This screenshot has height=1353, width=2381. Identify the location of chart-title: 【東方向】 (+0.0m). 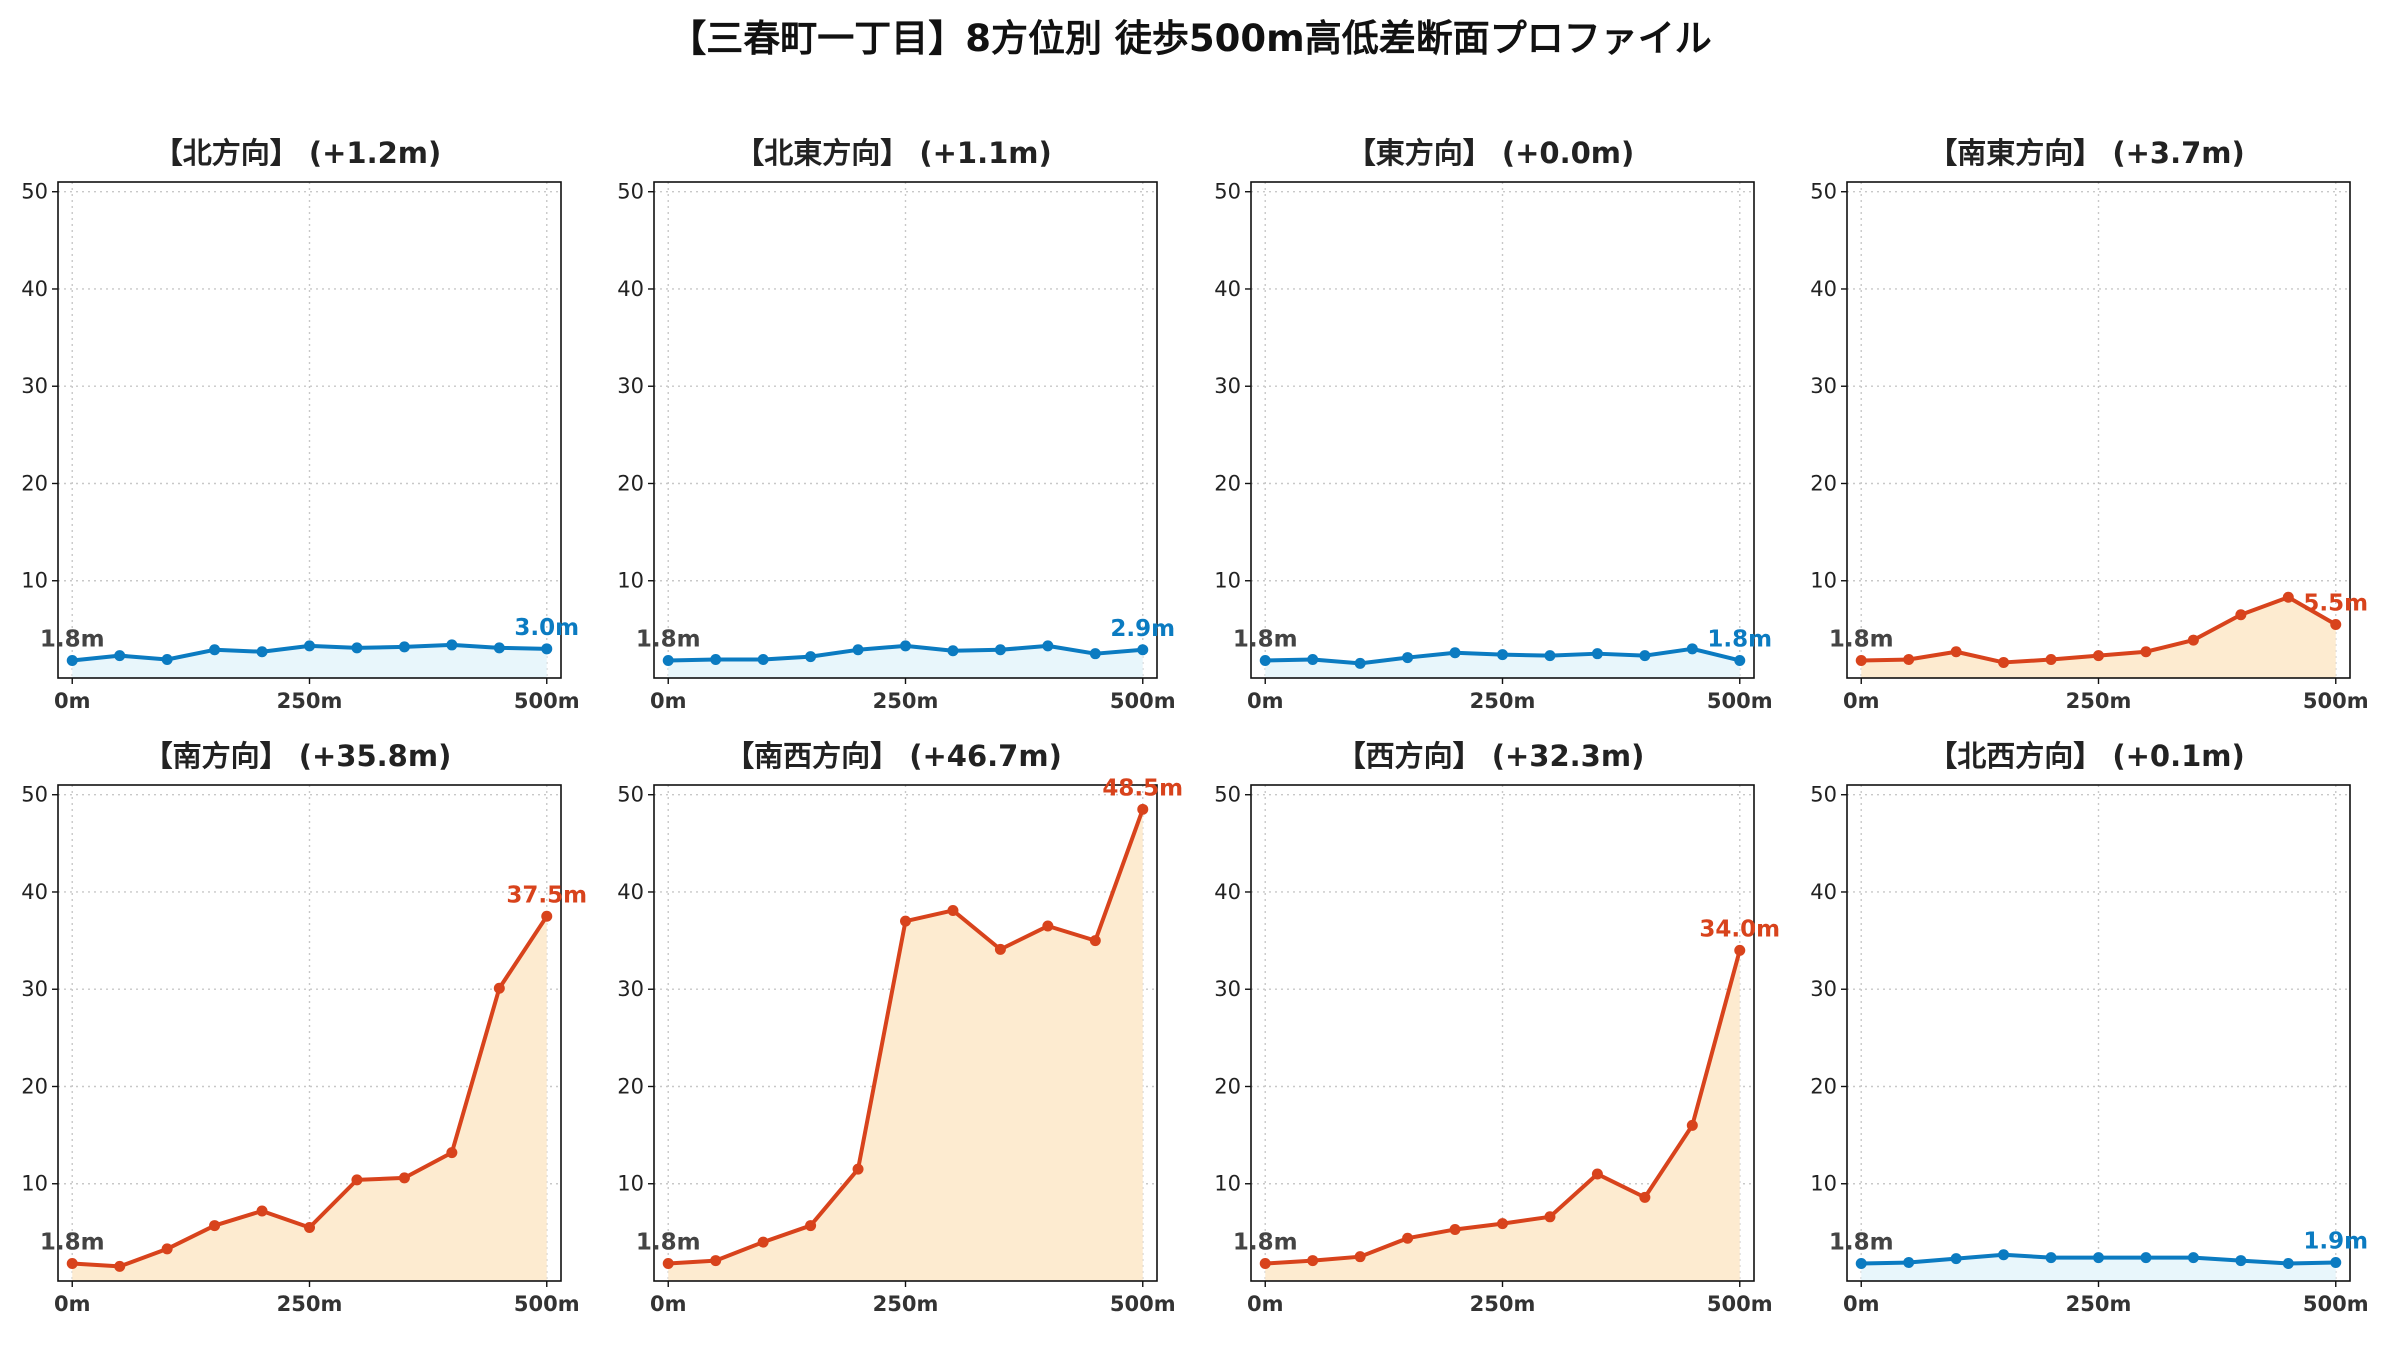
(1490, 153).